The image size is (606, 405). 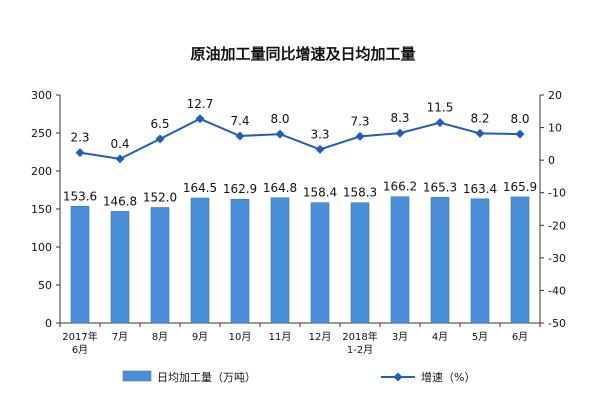 I want to click on growth-line: 2.3 0.4 6.5 12.7 7.4 8.0 3.3 7.3 8.3 11.5 8.2 8.0, so click(x=300, y=130).